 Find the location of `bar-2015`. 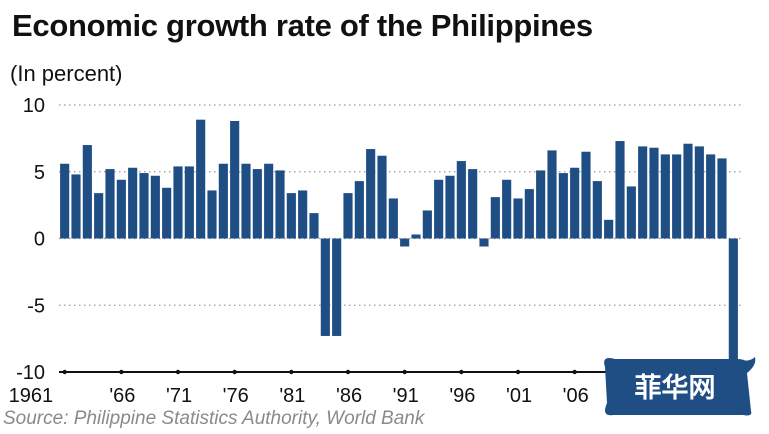

bar-2015 is located at coordinates (677, 196).